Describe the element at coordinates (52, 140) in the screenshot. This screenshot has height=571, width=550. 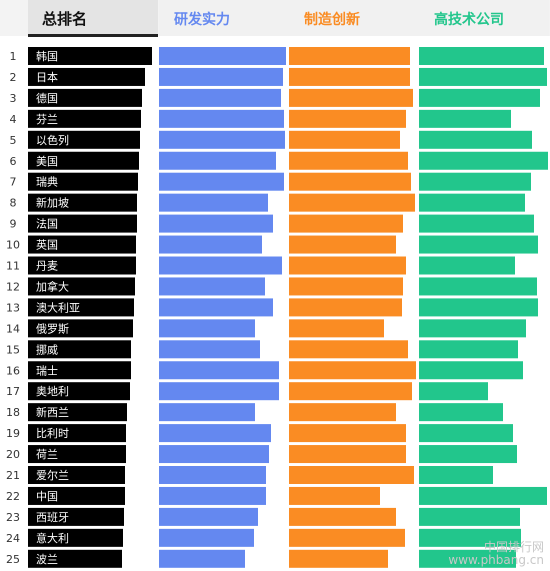
I see `country-label: 以色列` at that location.